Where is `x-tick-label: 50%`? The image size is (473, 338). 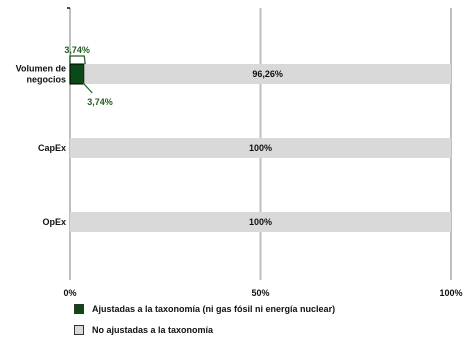 x-tick-label: 50% is located at coordinates (260, 293).